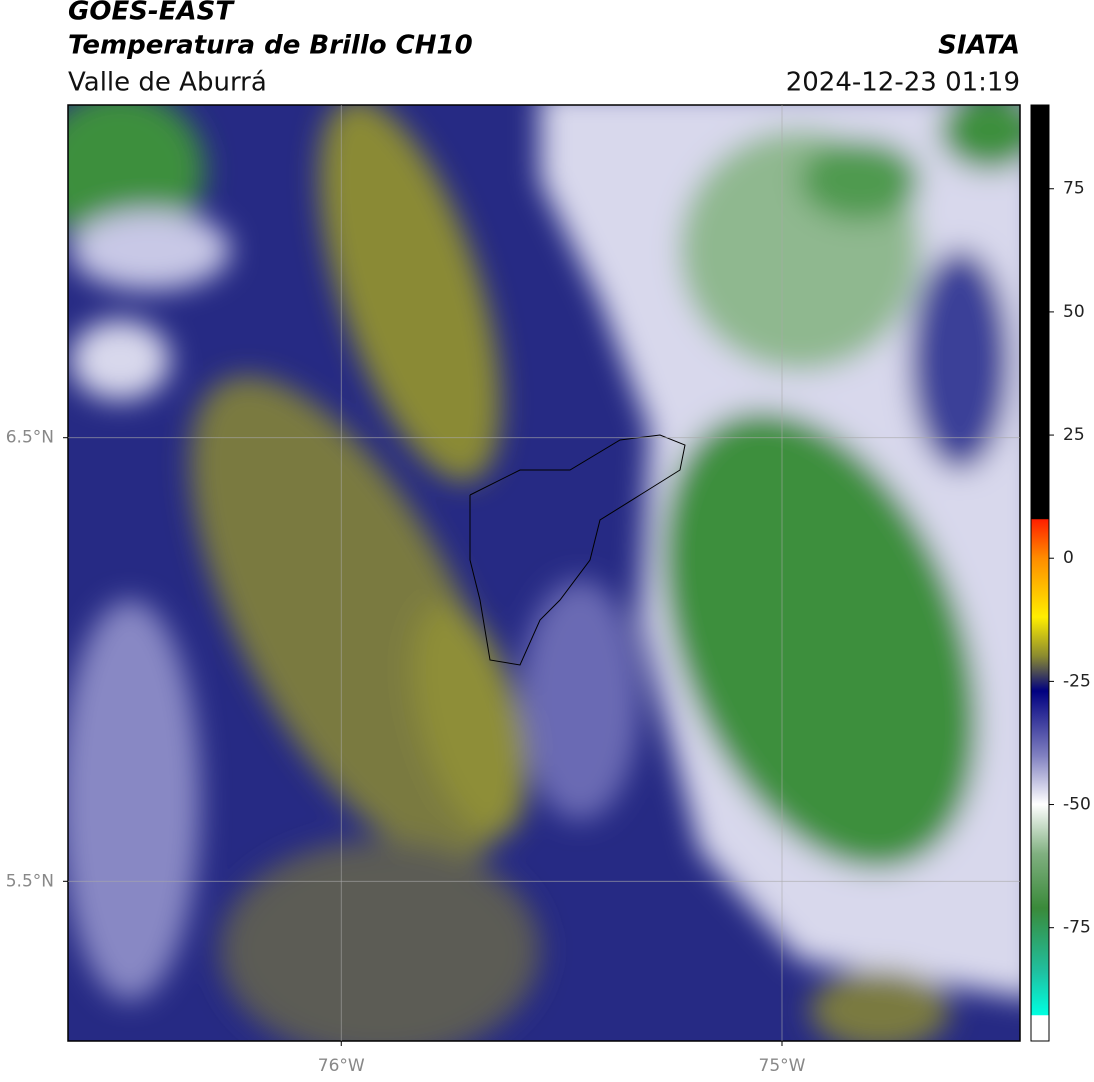  Describe the element at coordinates (782, 1066) in the screenshot. I see `x-tick-label: 75°W` at that location.